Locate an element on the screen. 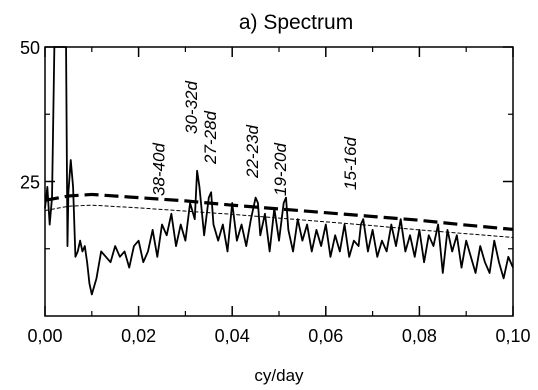 The width and height of the screenshot is (538, 390). period-annotation: 19-20d is located at coordinates (280, 169).